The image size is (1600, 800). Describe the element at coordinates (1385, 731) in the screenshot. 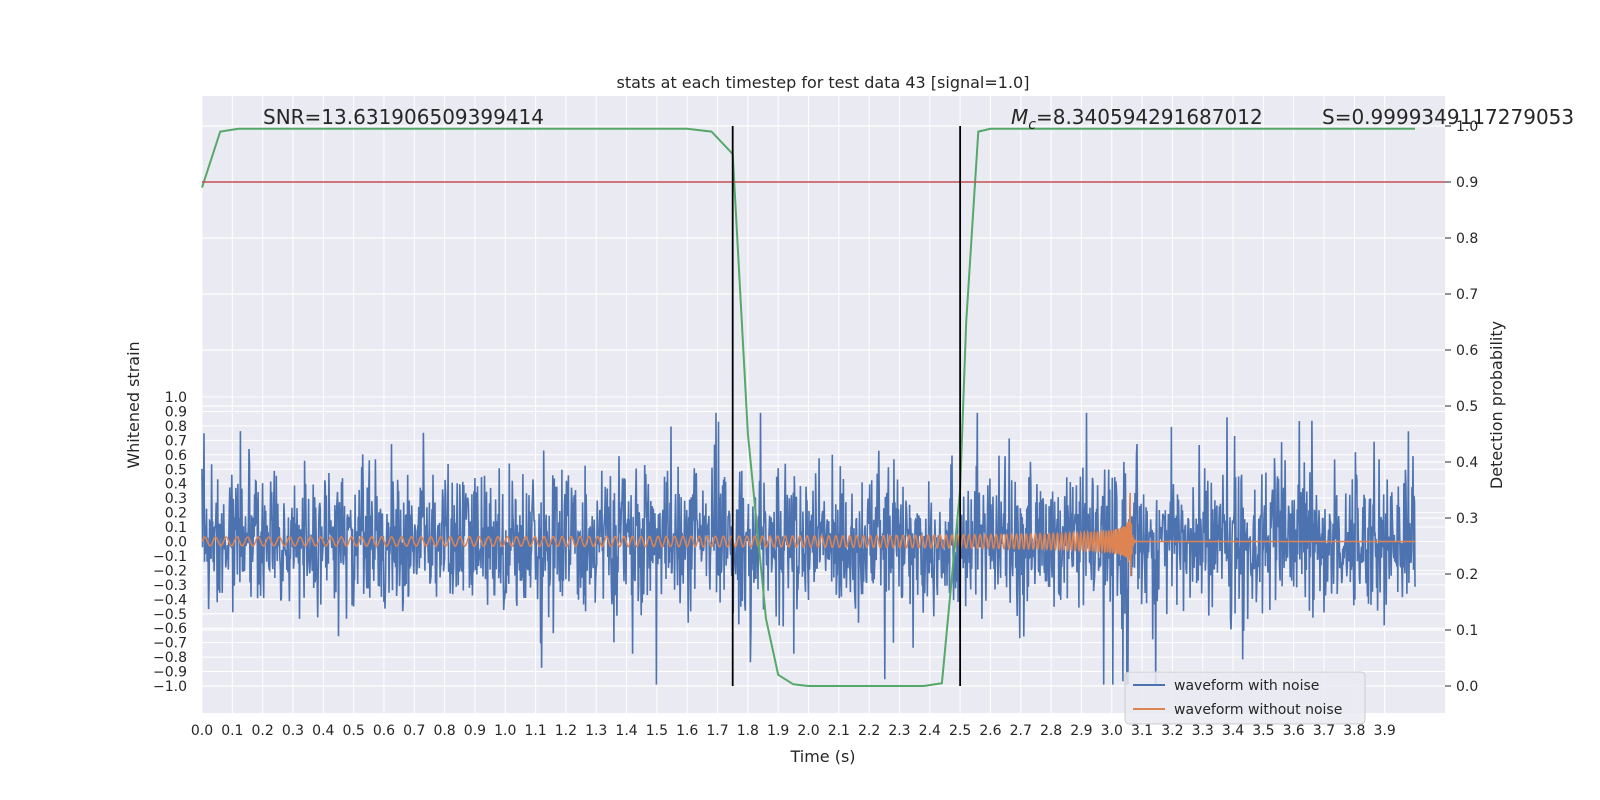

I see `x-tick-label: 3.9` at that location.